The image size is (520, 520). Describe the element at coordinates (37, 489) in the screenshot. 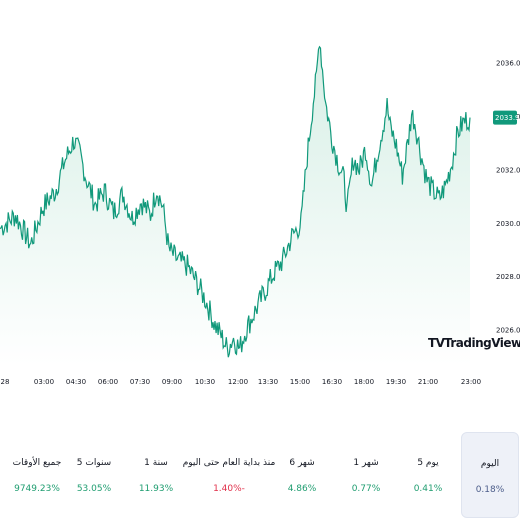

I see `period-change-value: 9749.23%` at that location.